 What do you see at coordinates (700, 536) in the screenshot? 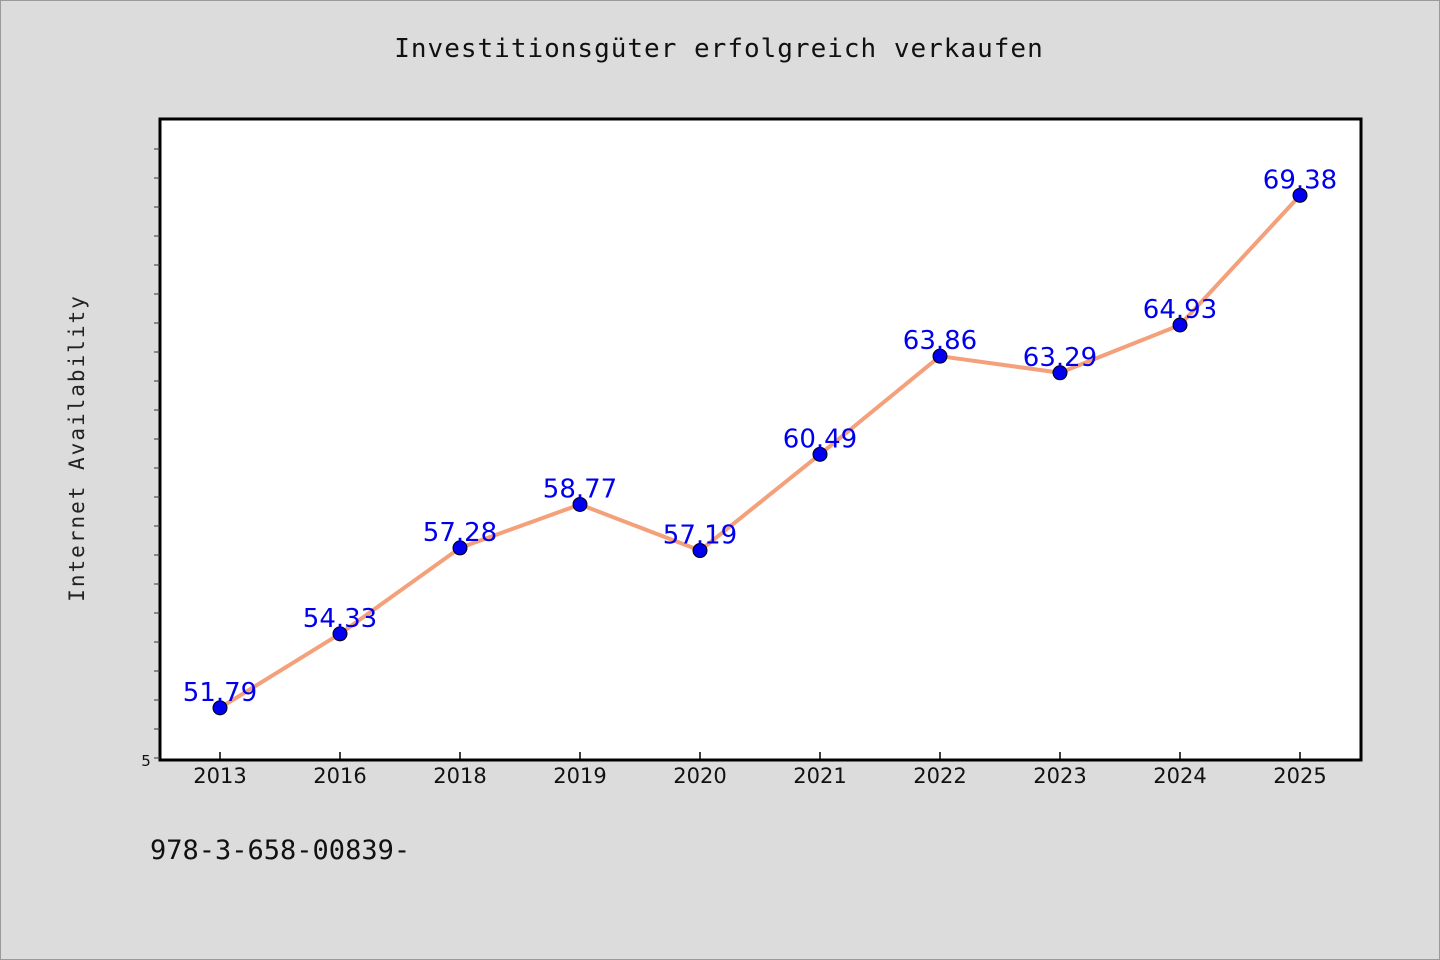
I see `data-label: 57.19` at bounding box center [700, 536].